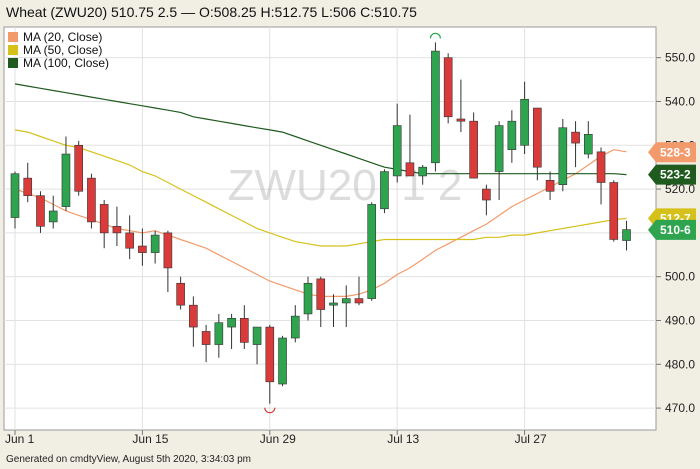 The height and width of the screenshot is (469, 700). I want to click on price-tag-label: 510-6, so click(675, 230).